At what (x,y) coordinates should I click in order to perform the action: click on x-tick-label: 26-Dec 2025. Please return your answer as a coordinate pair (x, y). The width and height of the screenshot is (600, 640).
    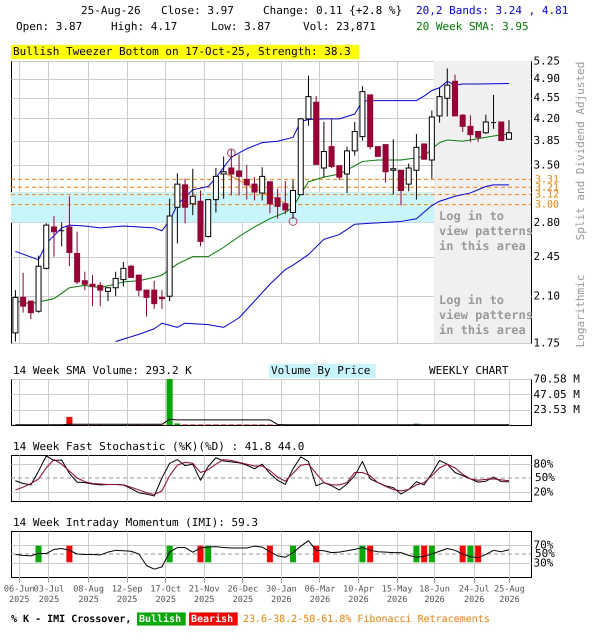
    Looking at the image, I should click on (242, 594).